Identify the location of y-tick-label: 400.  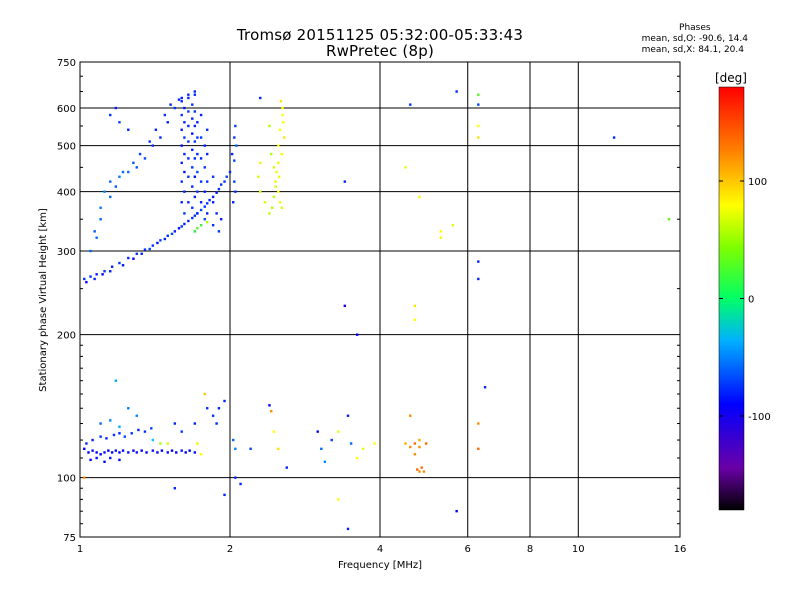
(66, 193).